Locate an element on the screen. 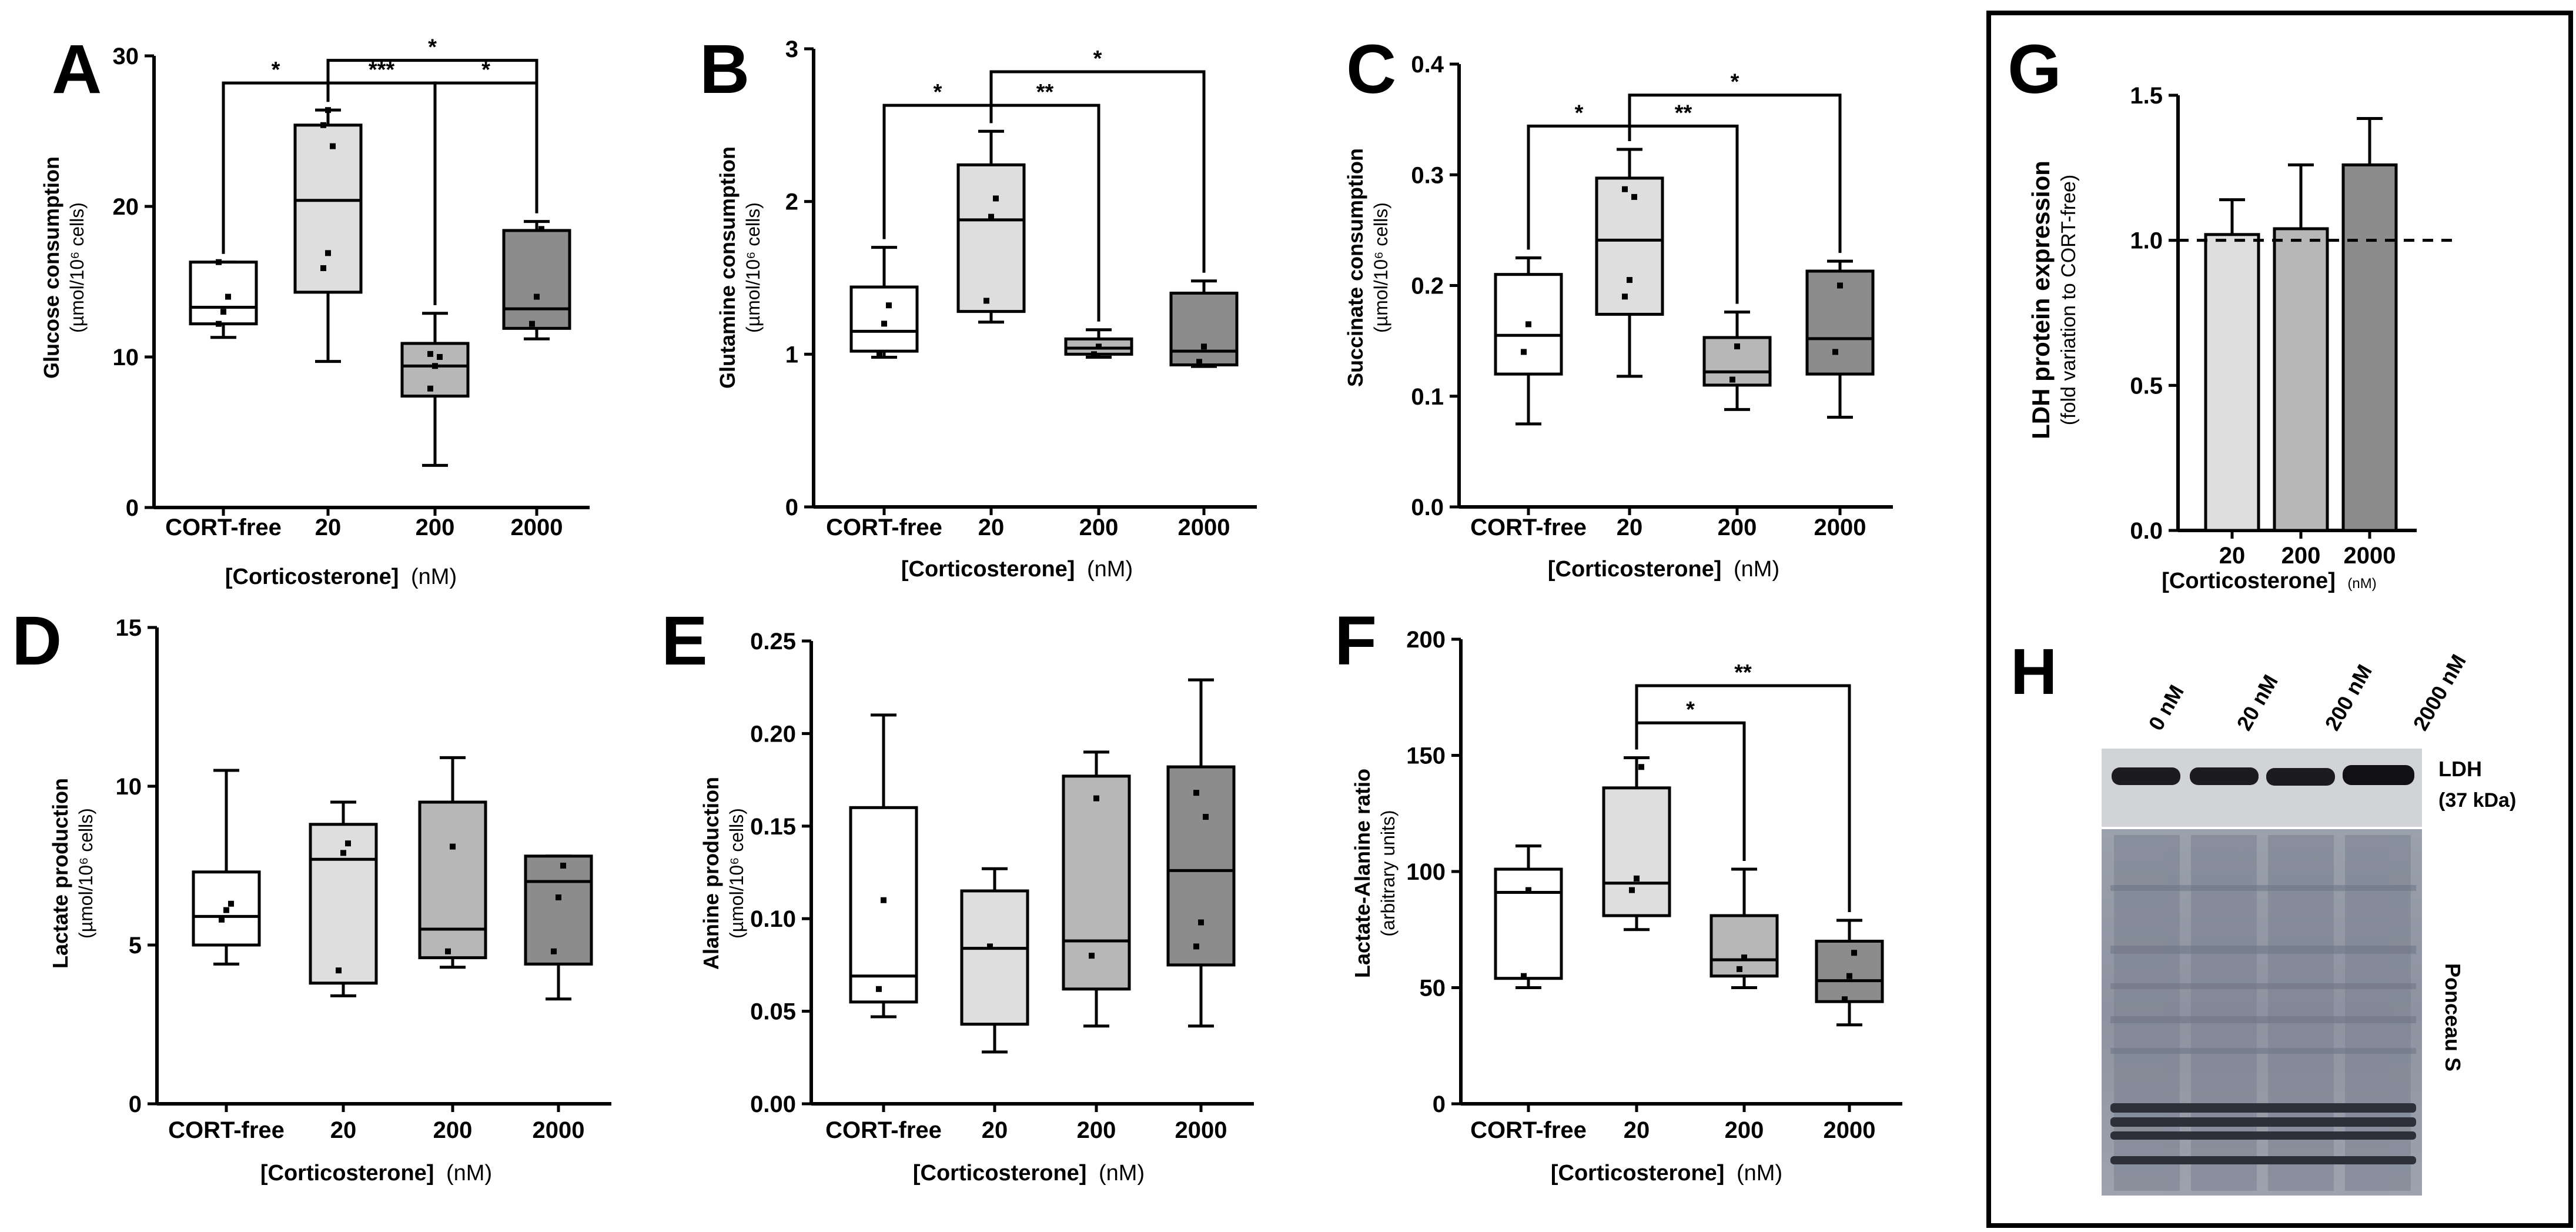  x-label-main-b: [Corticosterone] is located at coordinates (988, 569).